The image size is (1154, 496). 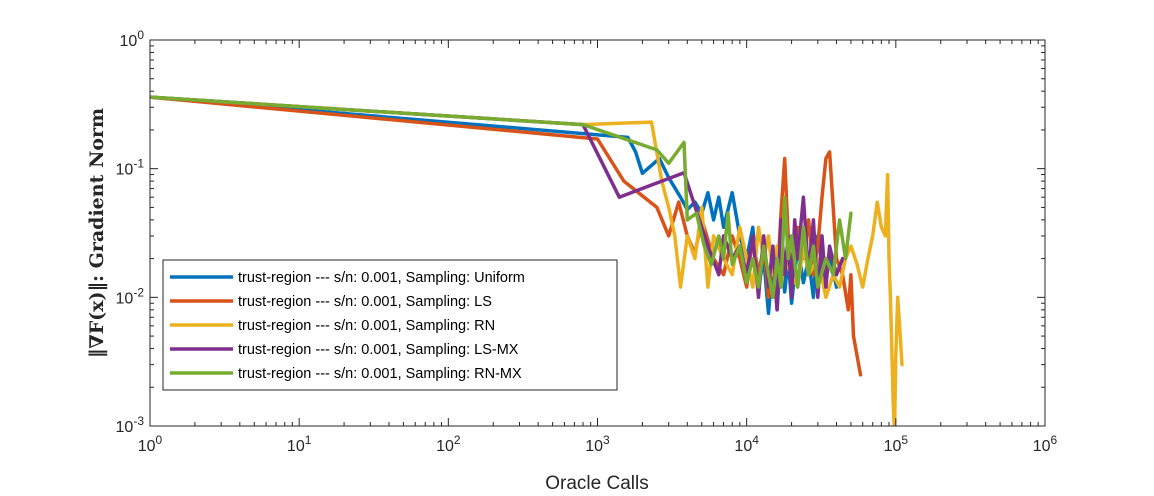 I want to click on x-tick-label: 10³, so click(x=597, y=444).